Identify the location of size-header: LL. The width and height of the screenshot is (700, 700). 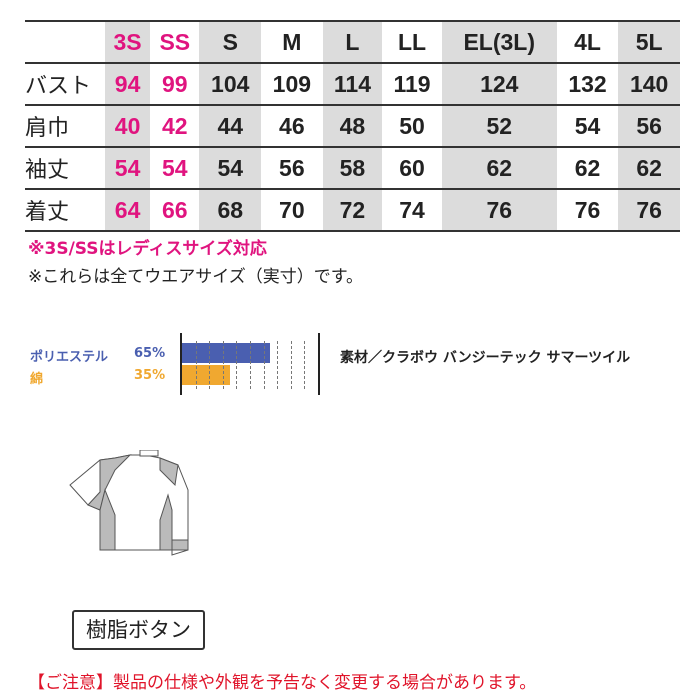
(412, 42).